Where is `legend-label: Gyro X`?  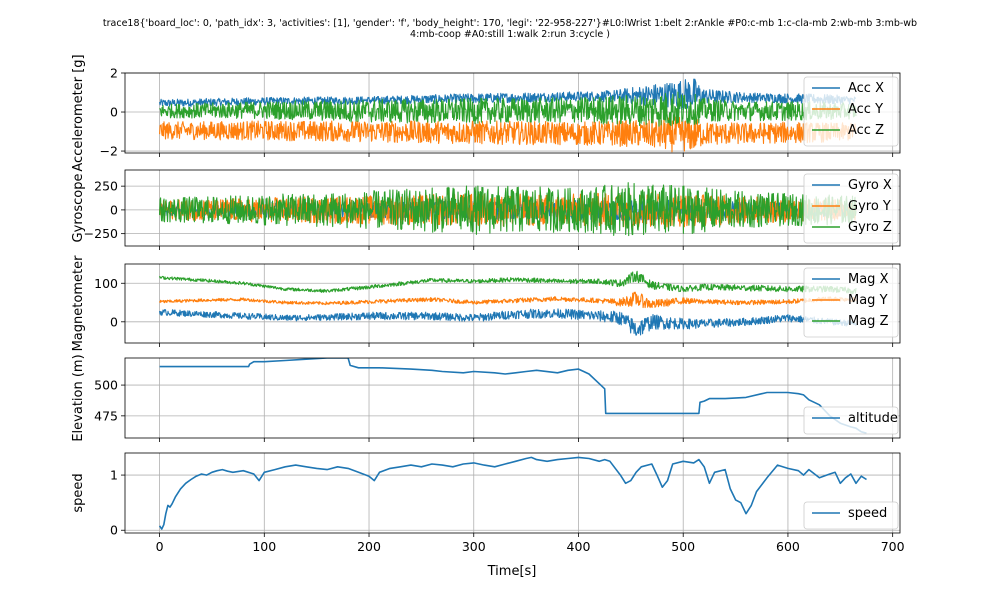
legend-label: Gyro X is located at coordinates (870, 185).